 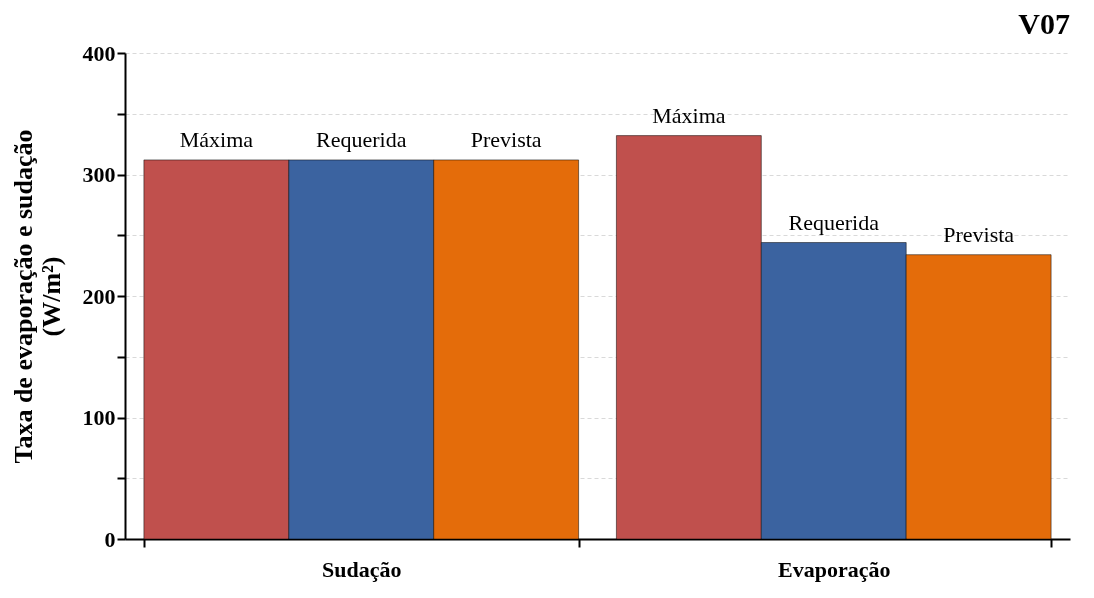 I want to click on y-tick-label: 200, so click(x=99, y=296).